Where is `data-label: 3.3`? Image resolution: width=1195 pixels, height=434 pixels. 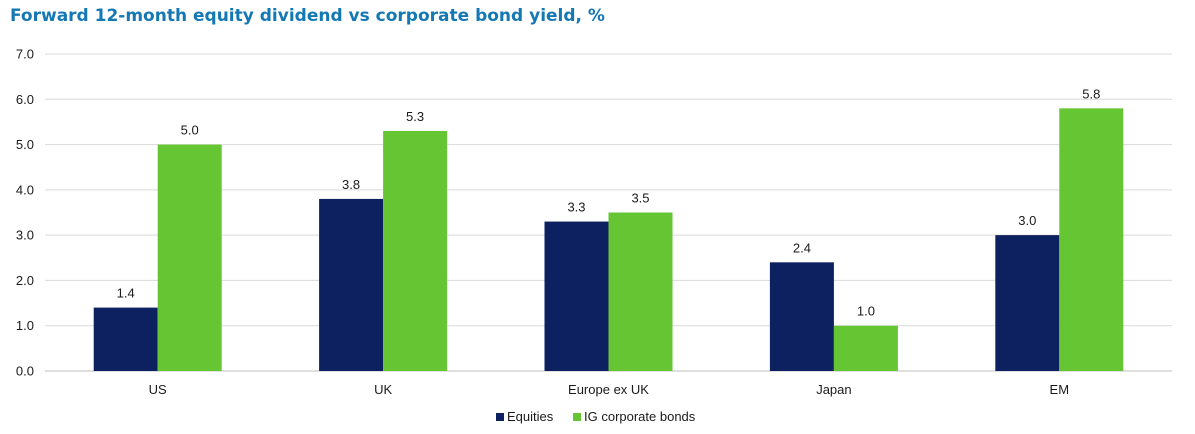
data-label: 3.3 is located at coordinates (576, 207).